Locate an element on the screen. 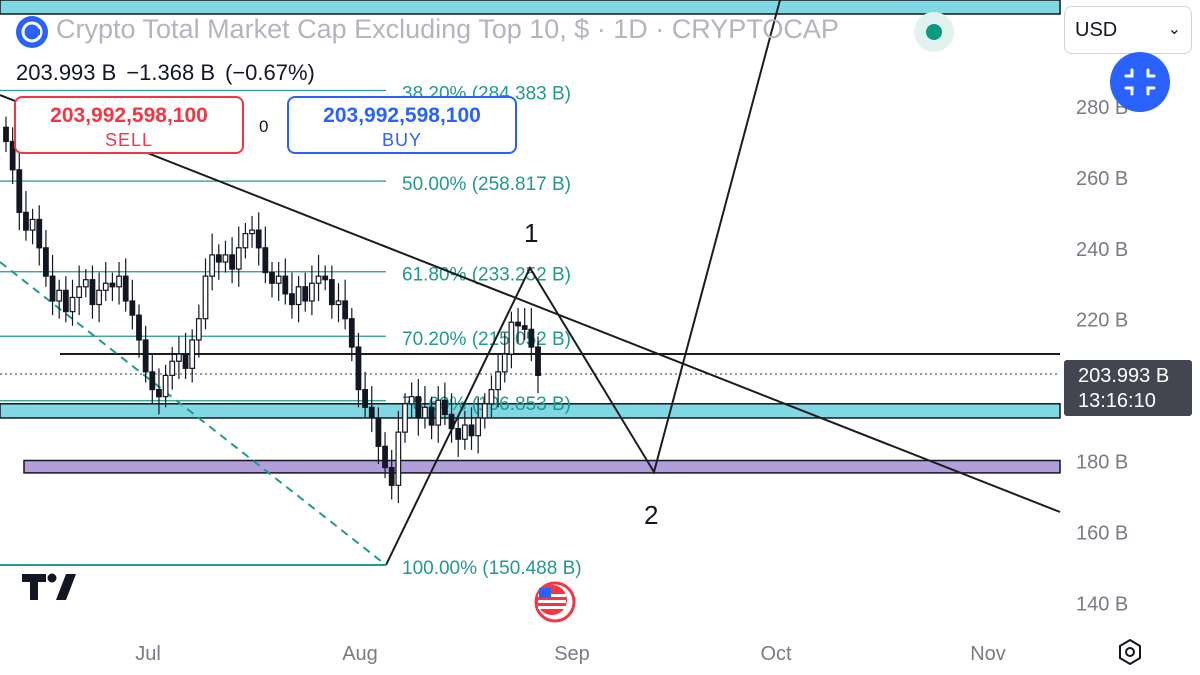 The image size is (1200, 675). bar-countdown: 13:16:10 is located at coordinates (1117, 401).